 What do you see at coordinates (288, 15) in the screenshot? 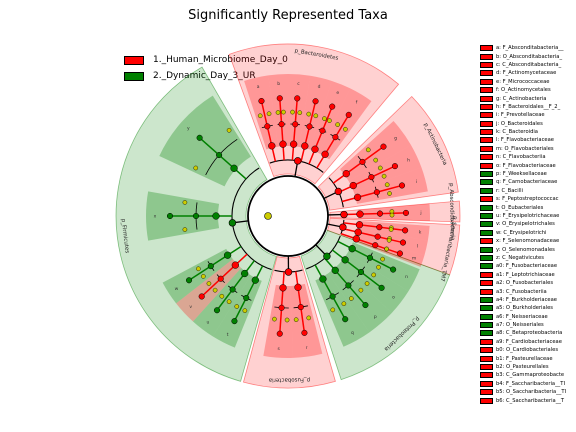
I see `chart-title: Significantly Represented Taxa` at bounding box center [288, 15].